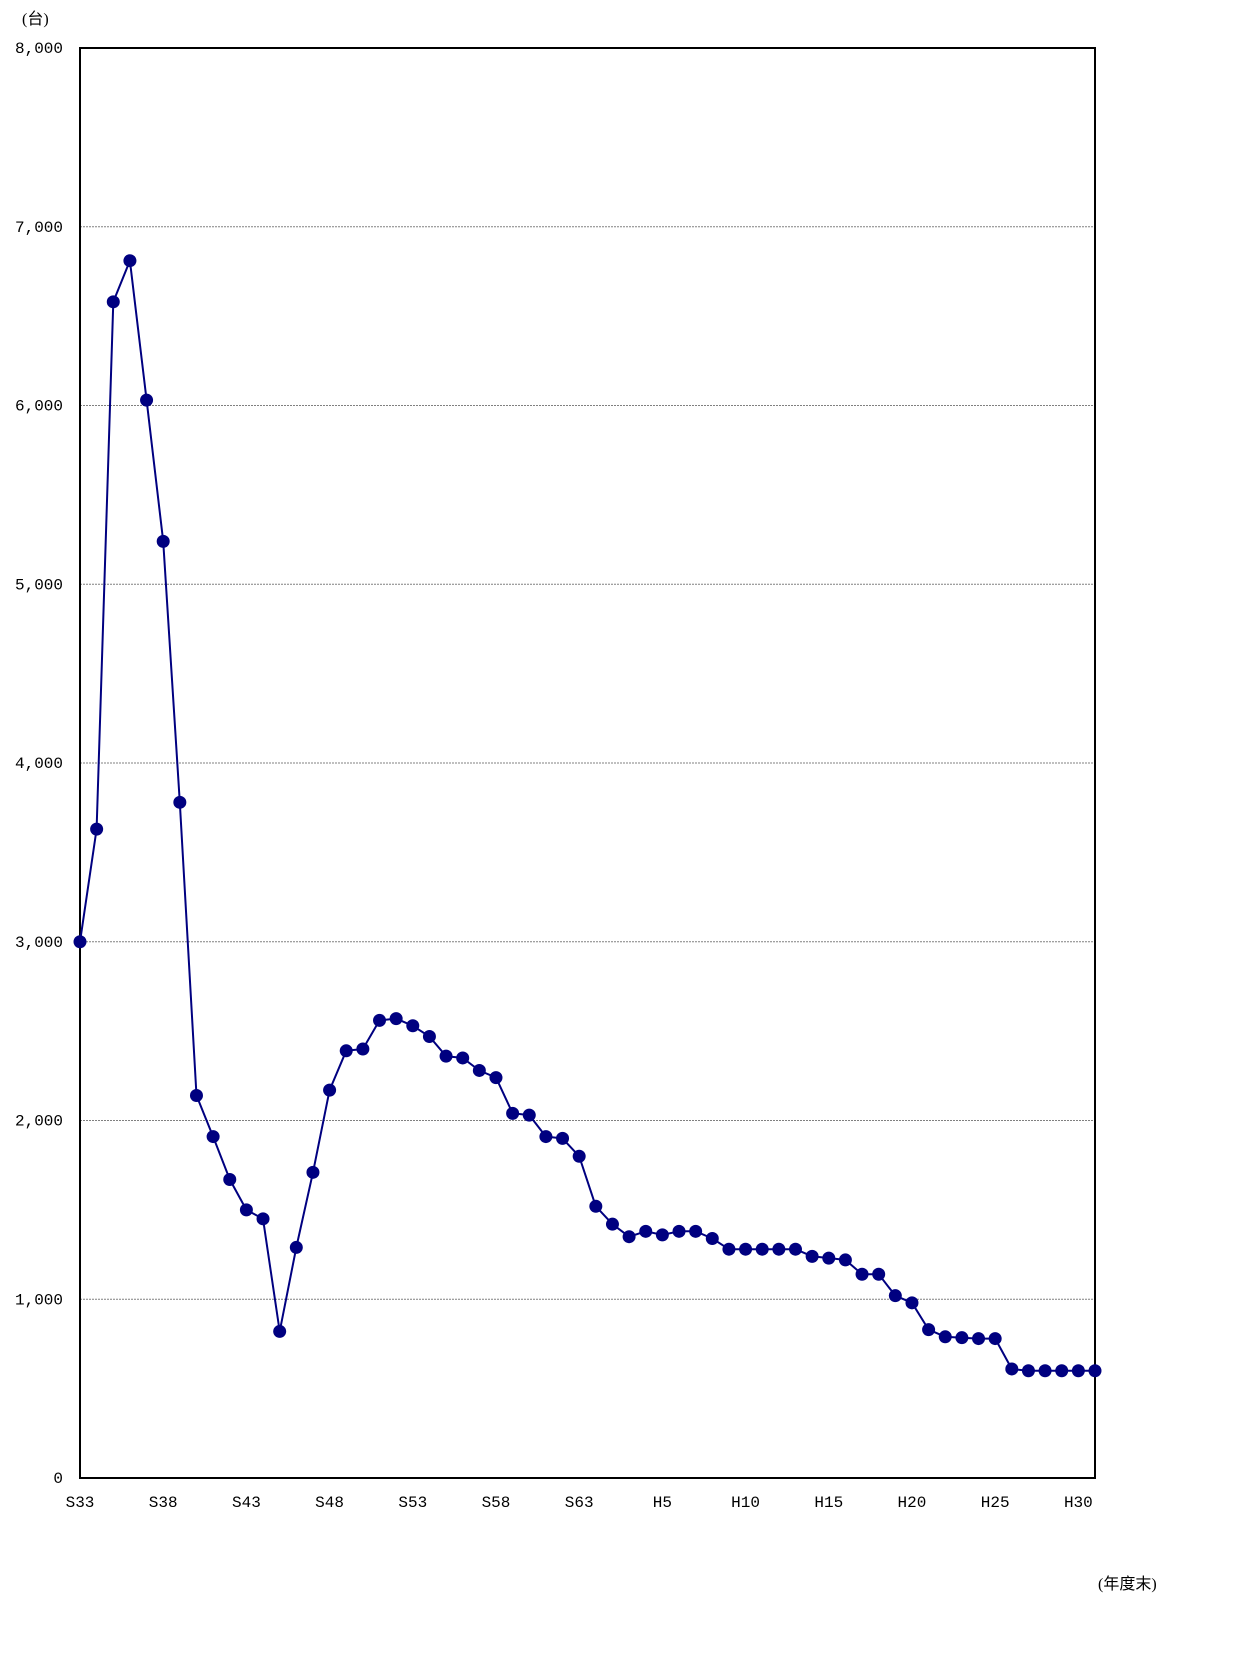  I want to click on y-tick-label: 0, so click(58, 1479).